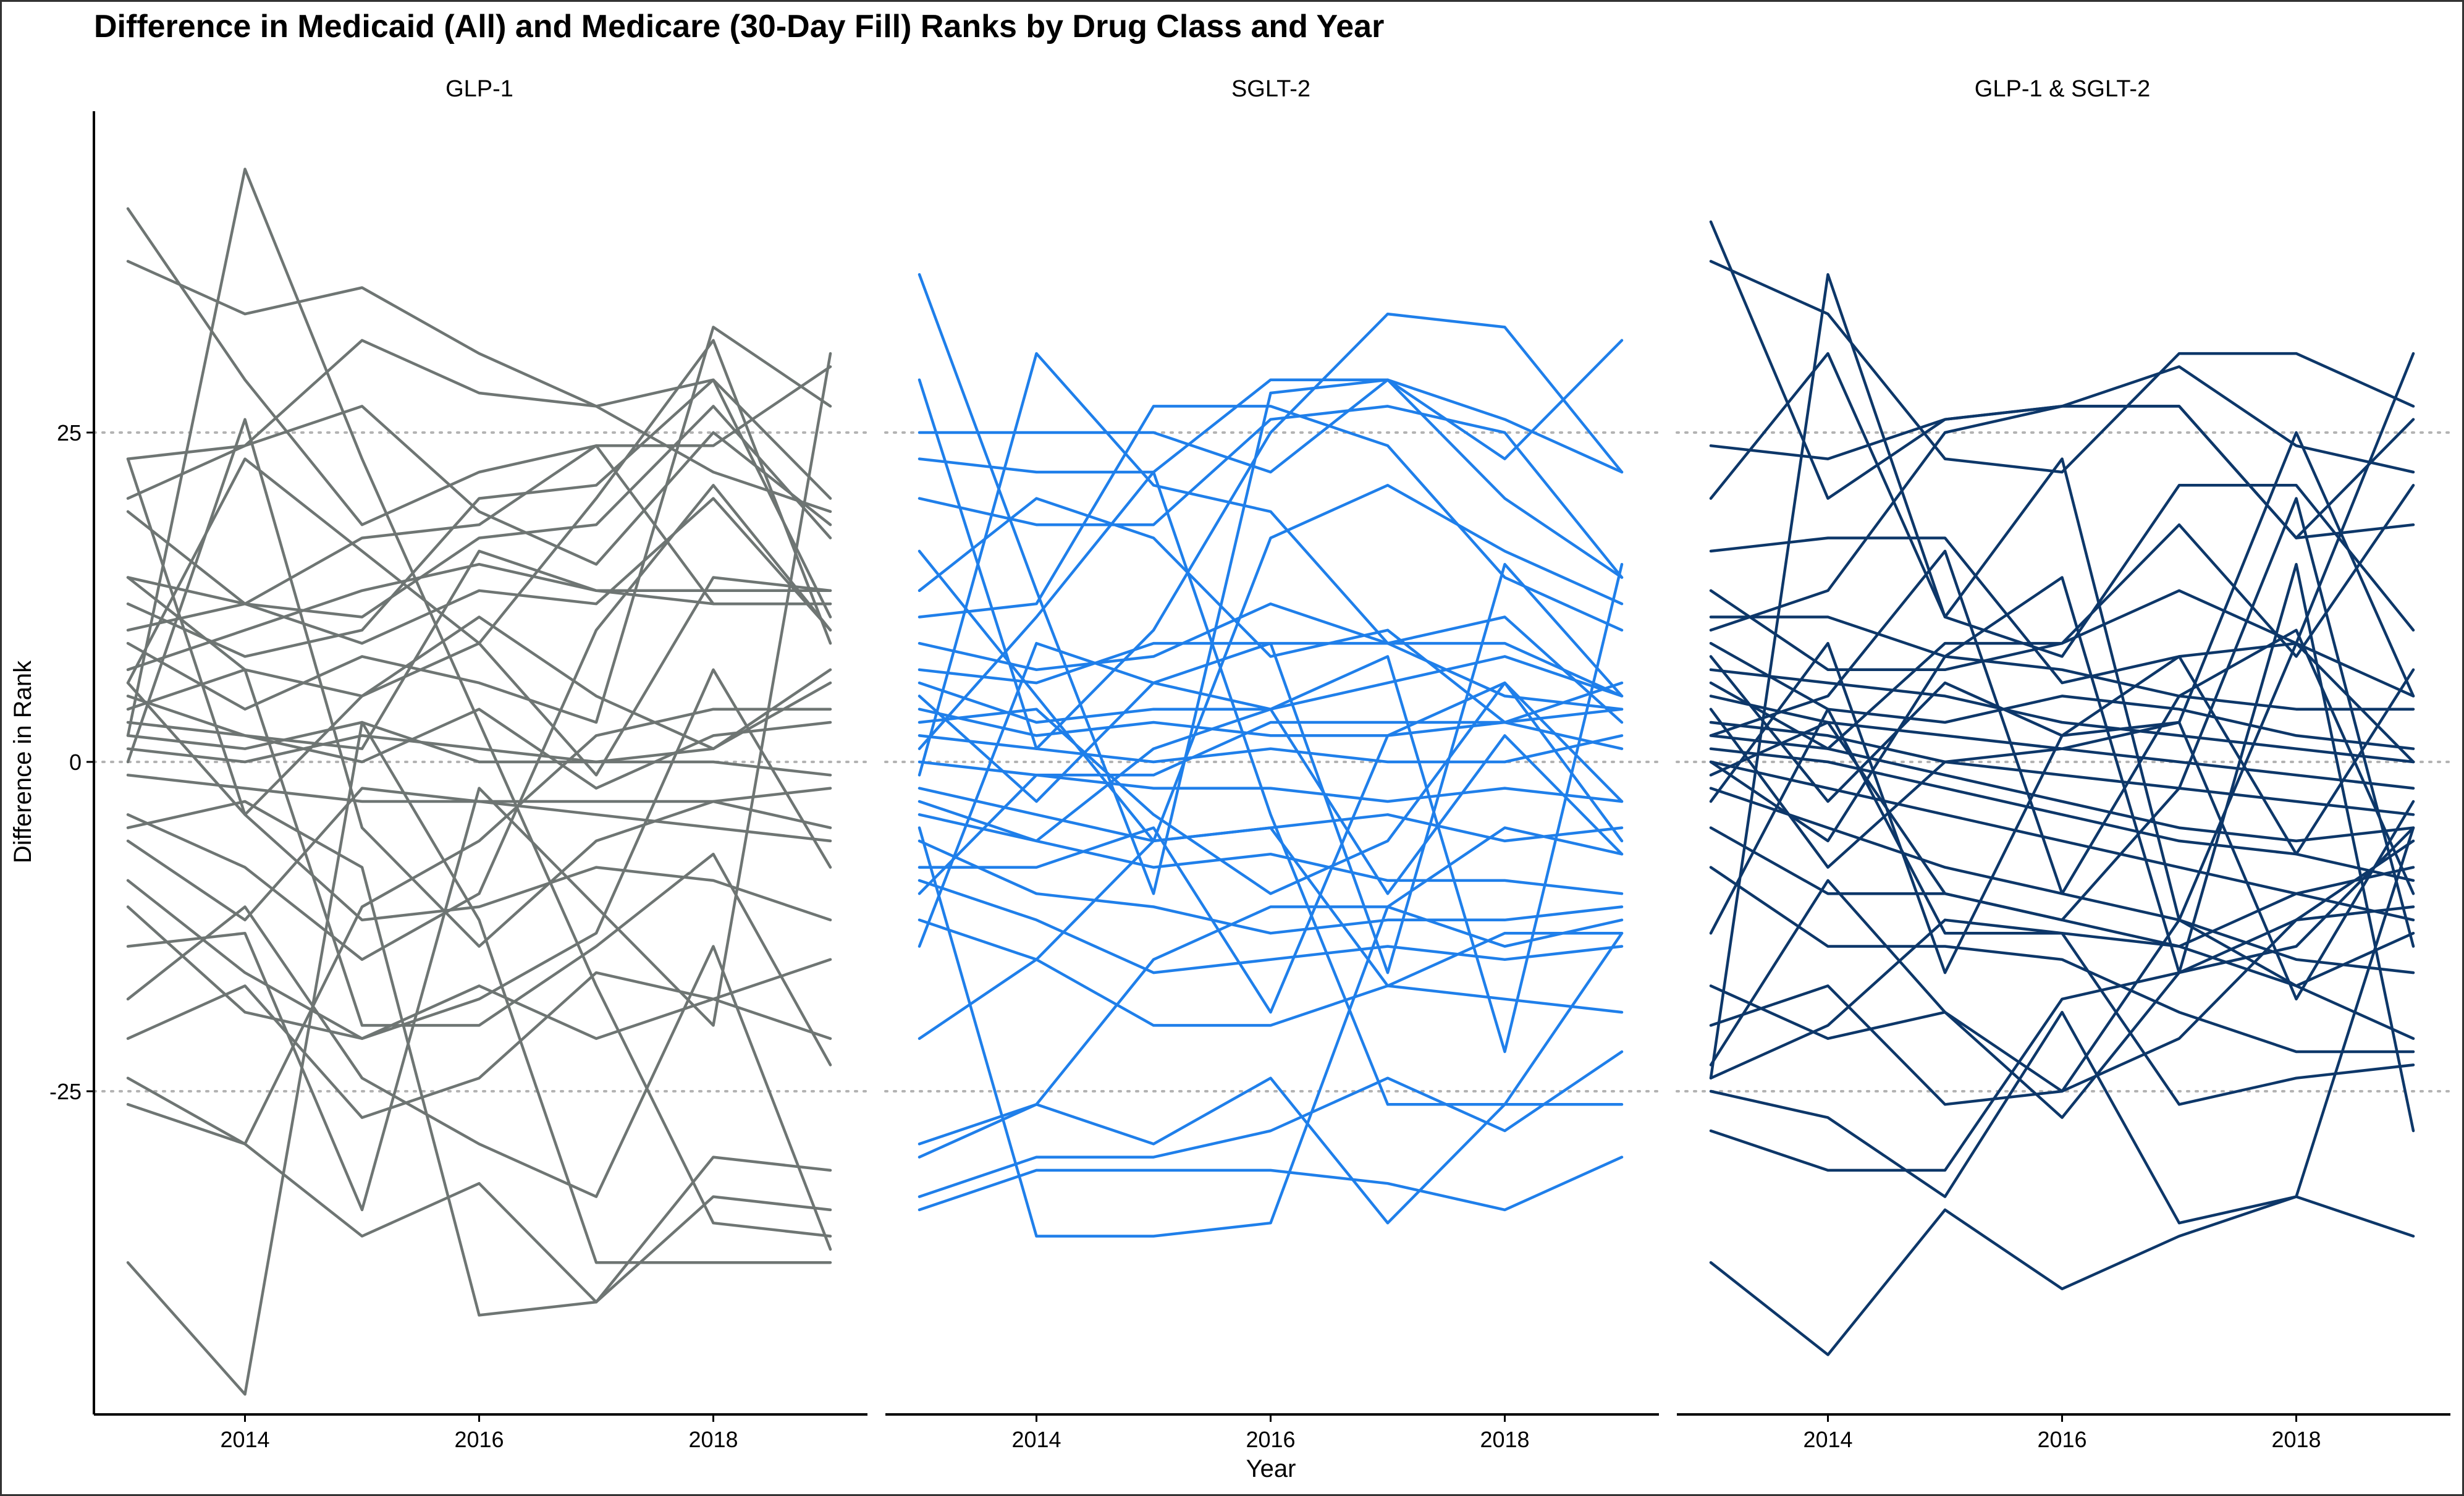  What do you see at coordinates (1270, 89) in the screenshot?
I see `facet-label-sglt2: SGLT-2` at bounding box center [1270, 89].